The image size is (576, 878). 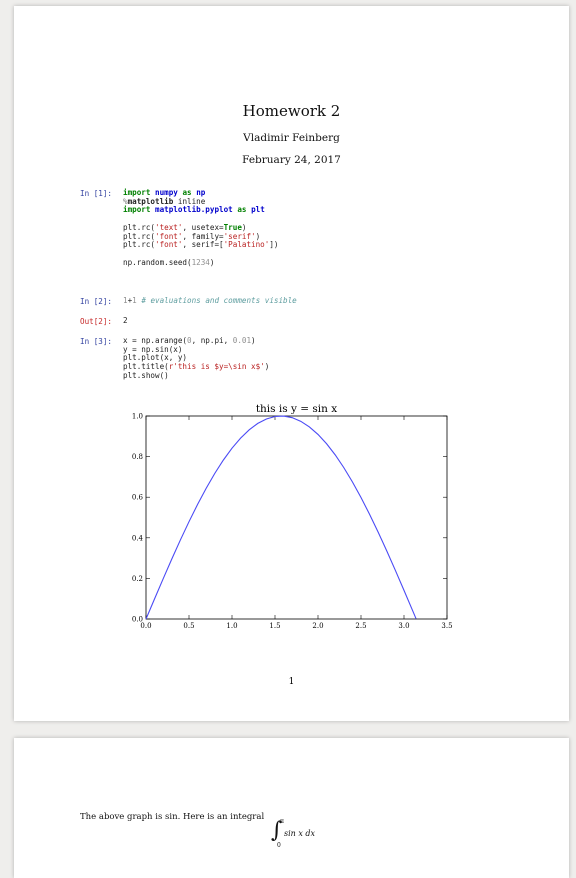 I want to click on y-tick-label: 1.0, so click(x=137, y=417).